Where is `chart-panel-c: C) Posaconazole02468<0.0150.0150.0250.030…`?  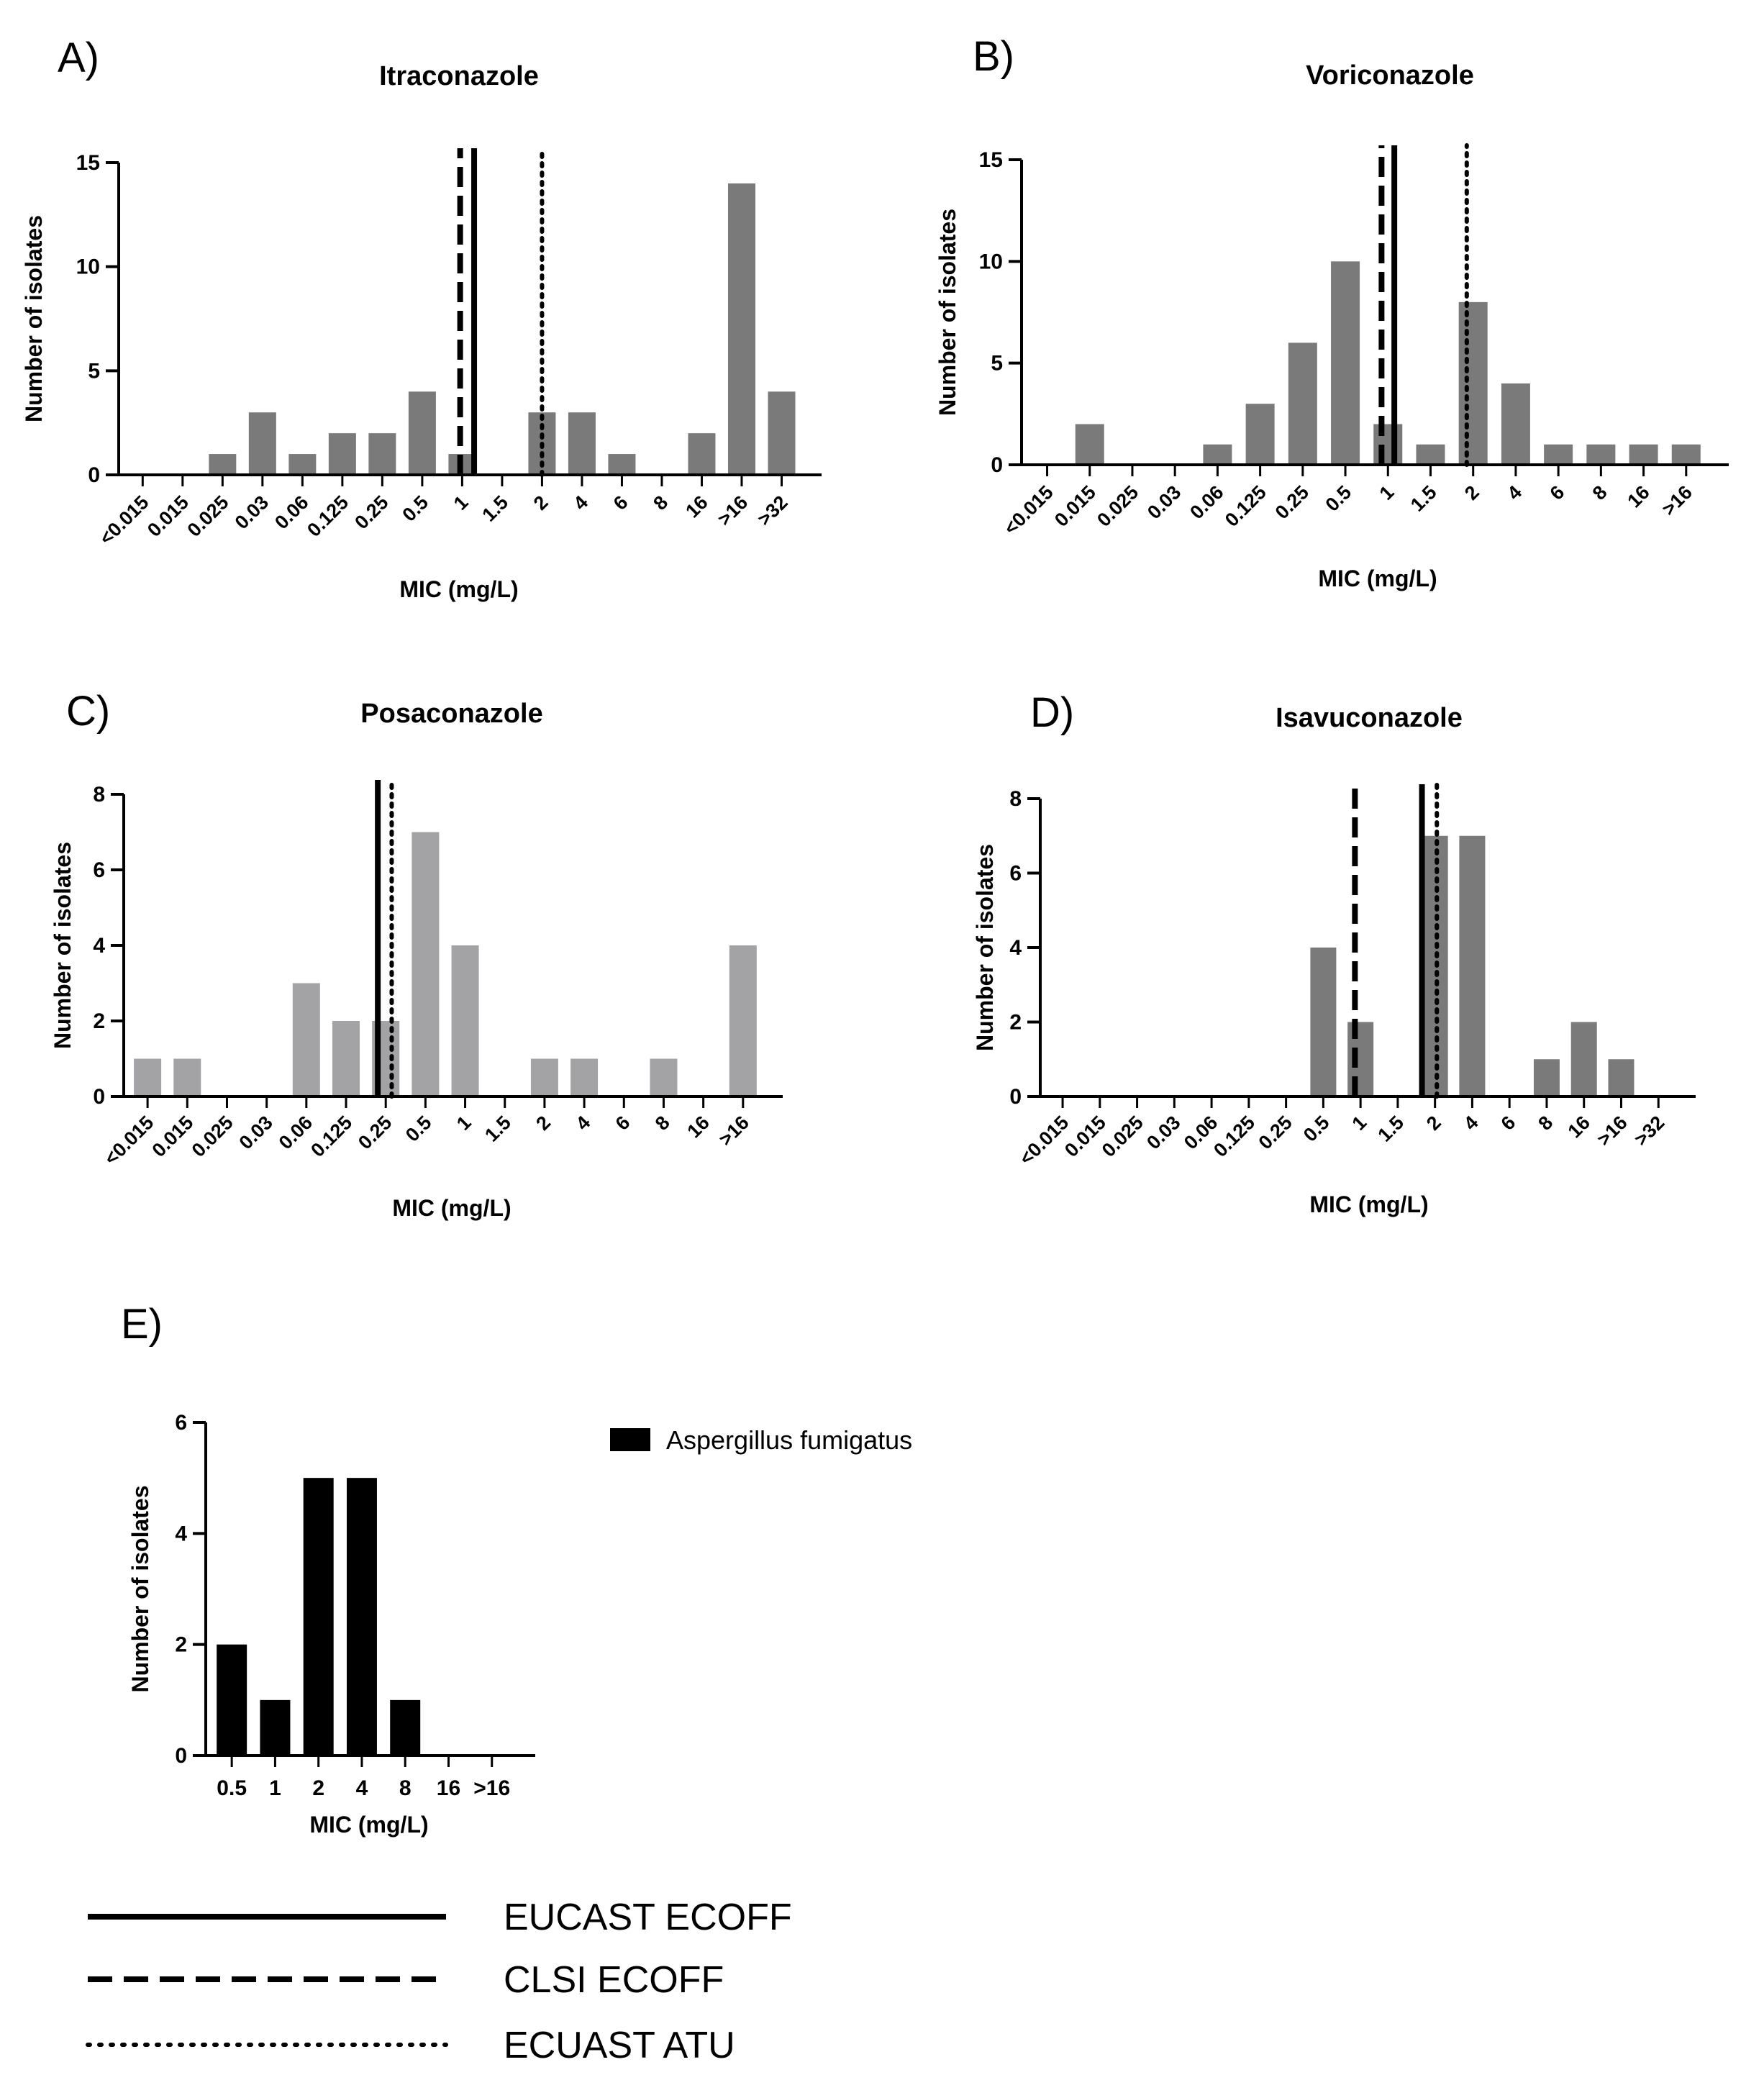
chart-panel-c: C) Posaconazole02468<0.0150.0150.0250.030… is located at coordinates (417, 954).